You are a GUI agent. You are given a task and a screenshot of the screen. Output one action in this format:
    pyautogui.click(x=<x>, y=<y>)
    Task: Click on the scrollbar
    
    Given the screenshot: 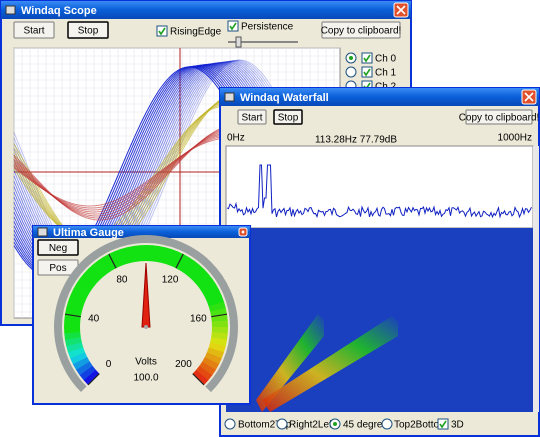 What is the action you would take?
    pyautogui.click(x=536, y=279)
    